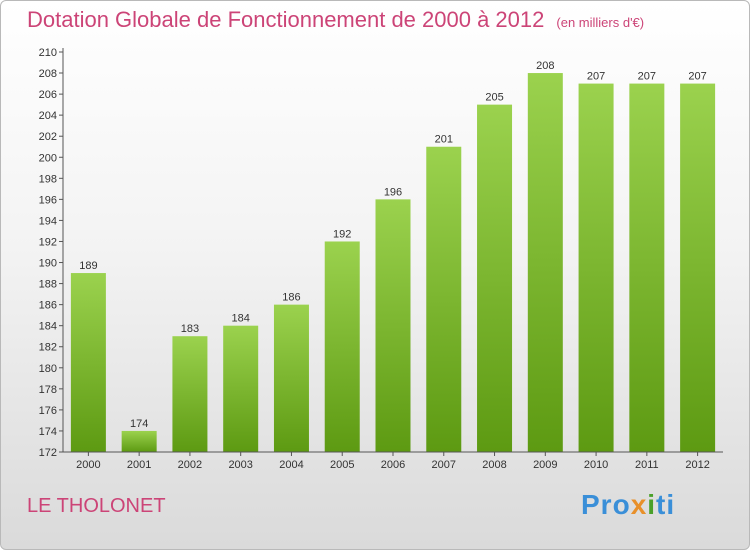  What do you see at coordinates (393, 325) in the screenshot?
I see `bar-2006` at bounding box center [393, 325].